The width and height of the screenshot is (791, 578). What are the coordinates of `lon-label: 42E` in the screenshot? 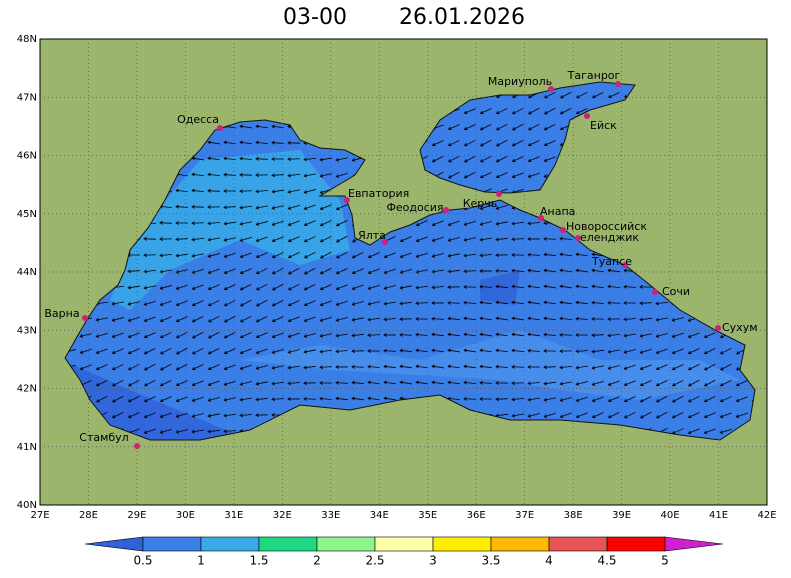 It's located at (766, 515).